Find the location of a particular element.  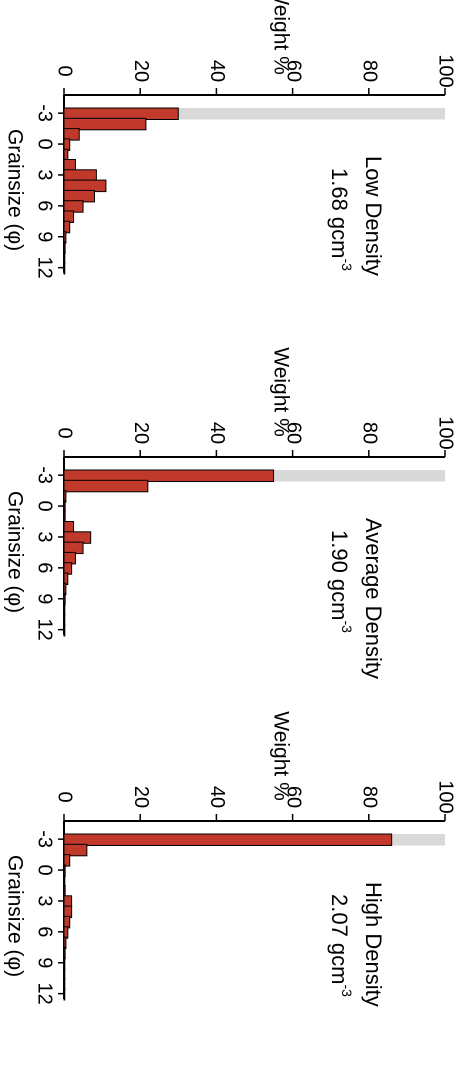

background-bar is located at coordinates (254, 114).